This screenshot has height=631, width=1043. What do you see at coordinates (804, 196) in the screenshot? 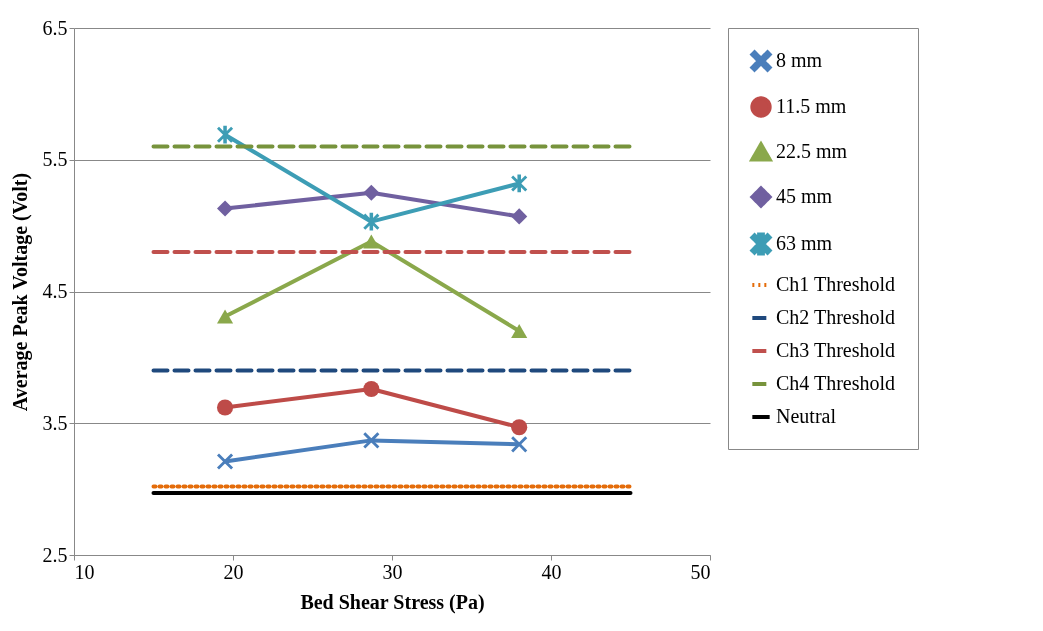
I see `legend-label: 45 mm` at bounding box center [804, 196].